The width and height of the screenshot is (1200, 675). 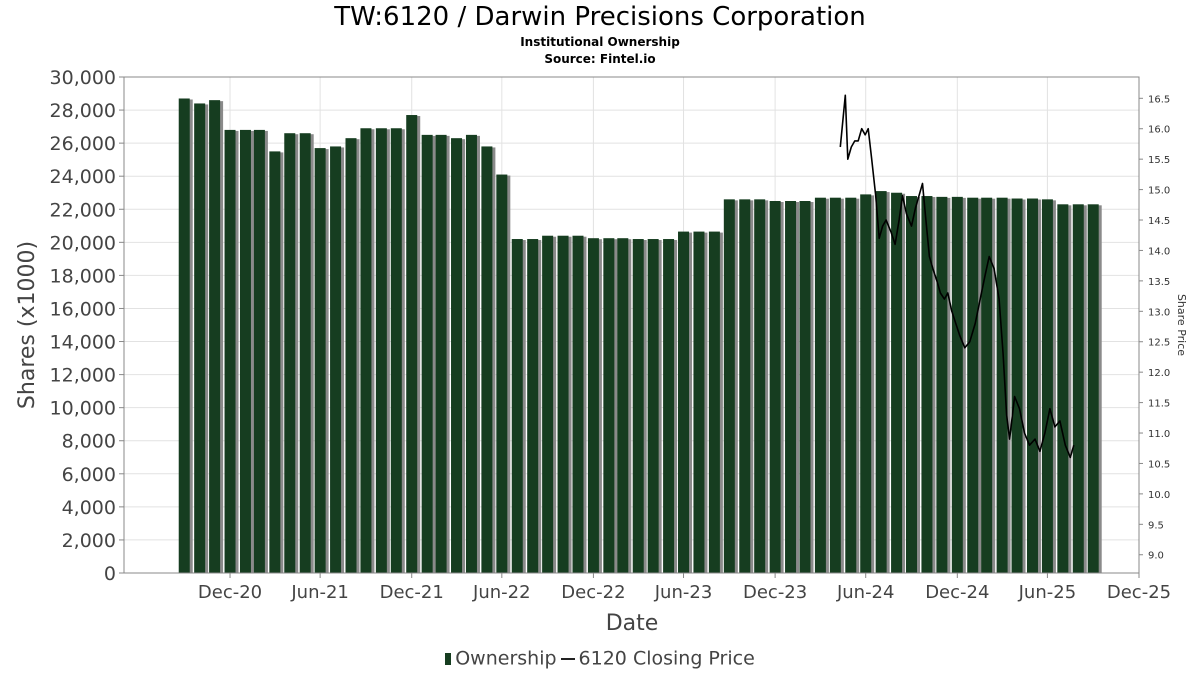 What do you see at coordinates (83, 309) in the screenshot?
I see `y-tick-label: 16,000` at bounding box center [83, 309].